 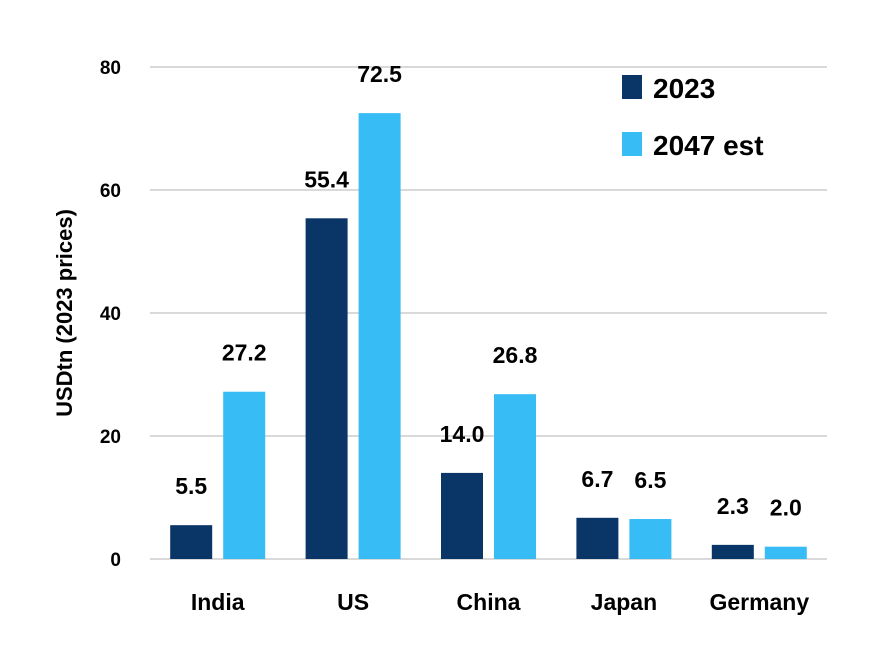 What do you see at coordinates (650, 480) in the screenshot?
I see `data-label-japan-2047-est: 6.5` at bounding box center [650, 480].